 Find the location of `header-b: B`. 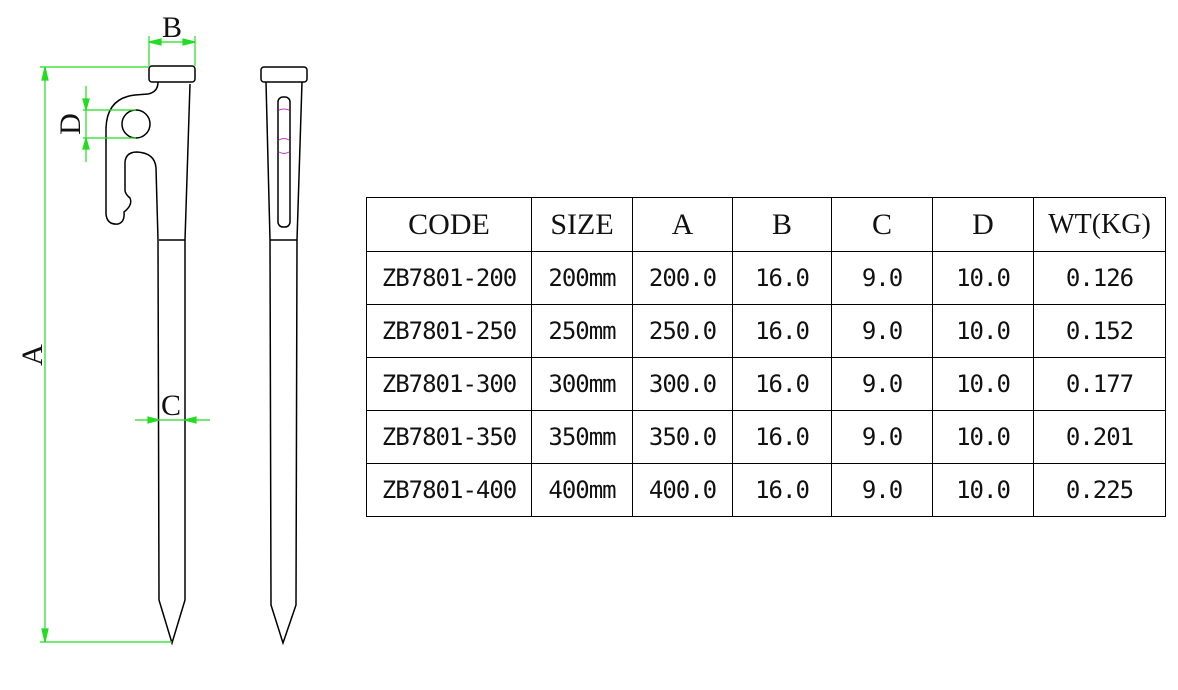

header-b: B is located at coordinates (782, 224).